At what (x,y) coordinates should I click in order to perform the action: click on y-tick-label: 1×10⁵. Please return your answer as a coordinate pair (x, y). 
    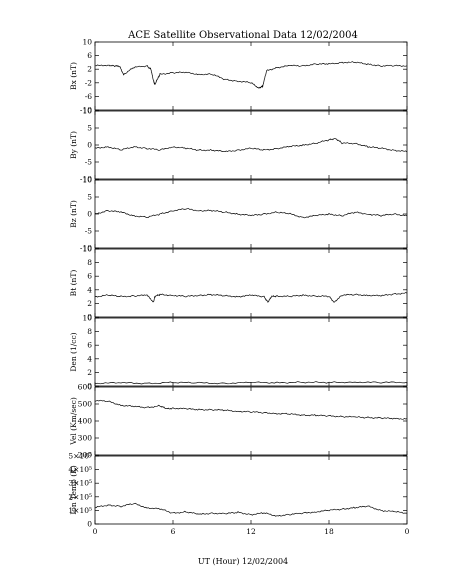
    Looking at the image, I should click on (80, 510).